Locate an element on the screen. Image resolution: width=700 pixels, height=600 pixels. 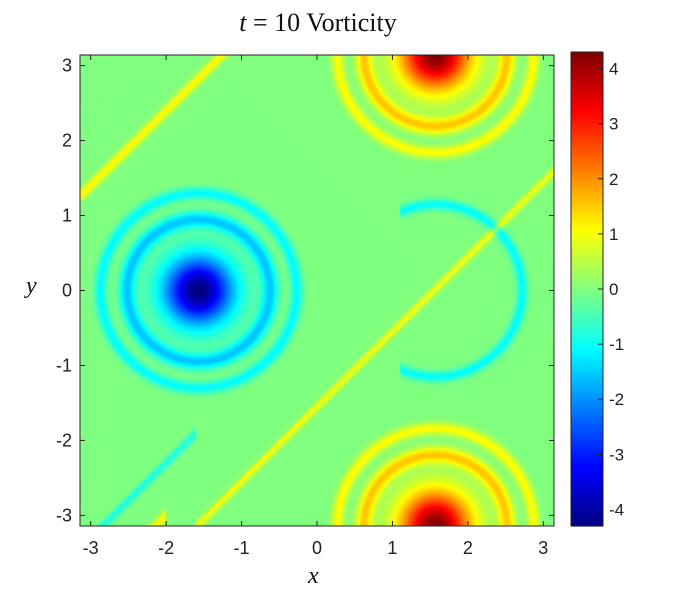
y-axis-label: y is located at coordinates (31, 286).